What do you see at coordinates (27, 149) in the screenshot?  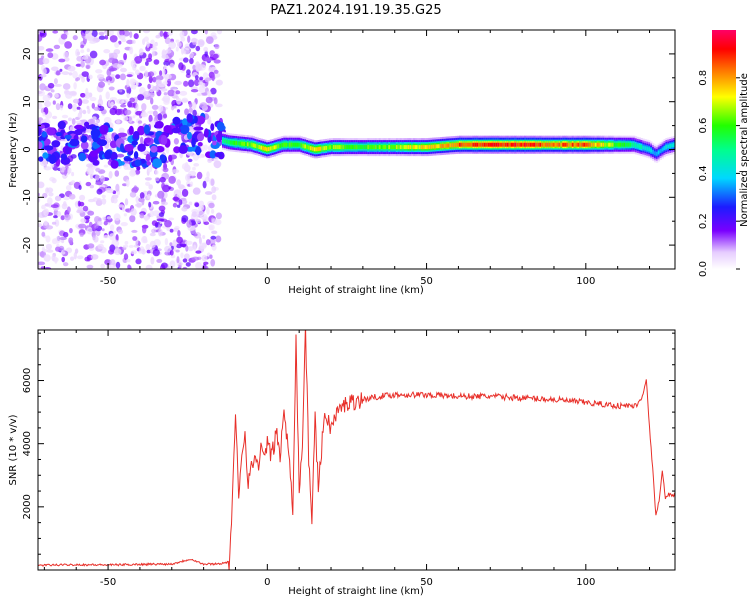 I see `y-tick-label: 0` at bounding box center [27, 149].